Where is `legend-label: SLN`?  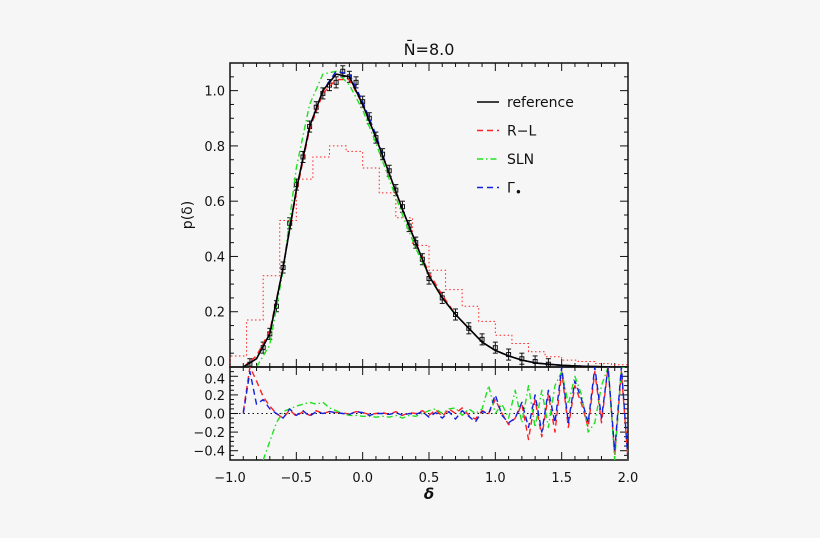
legend-label: SLN is located at coordinates (520, 160).